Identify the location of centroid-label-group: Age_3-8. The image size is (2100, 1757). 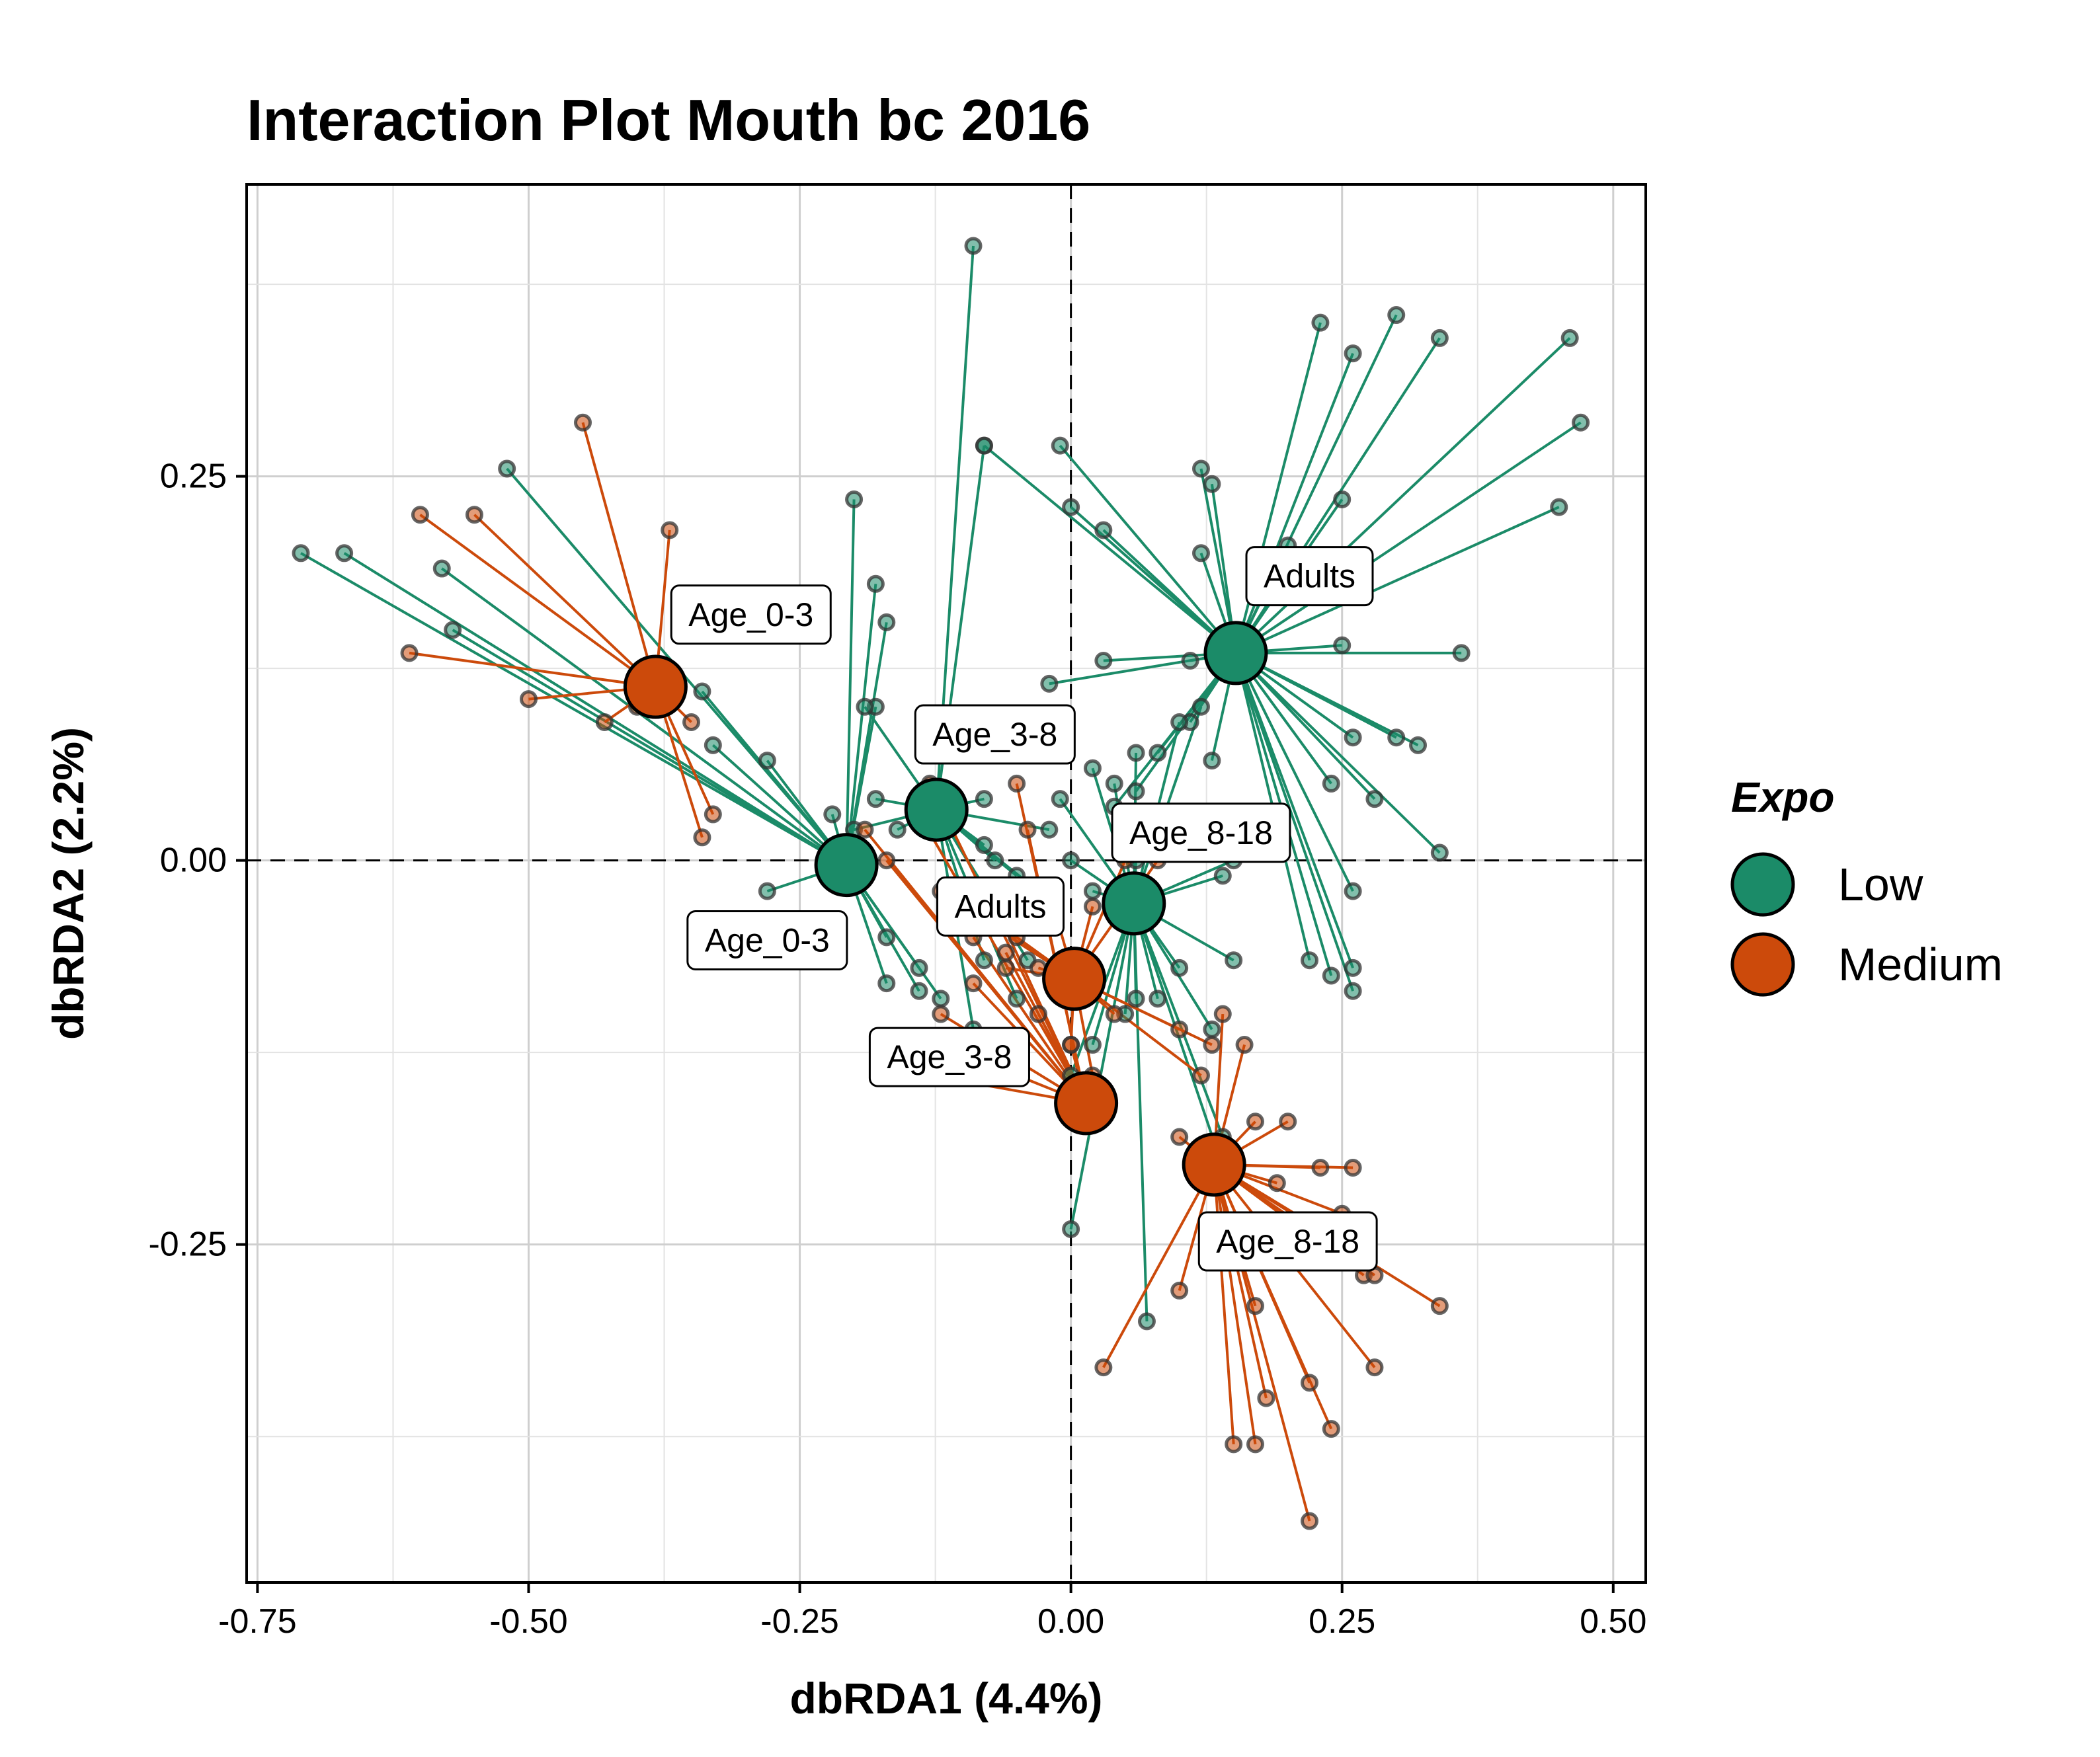
(995, 735).